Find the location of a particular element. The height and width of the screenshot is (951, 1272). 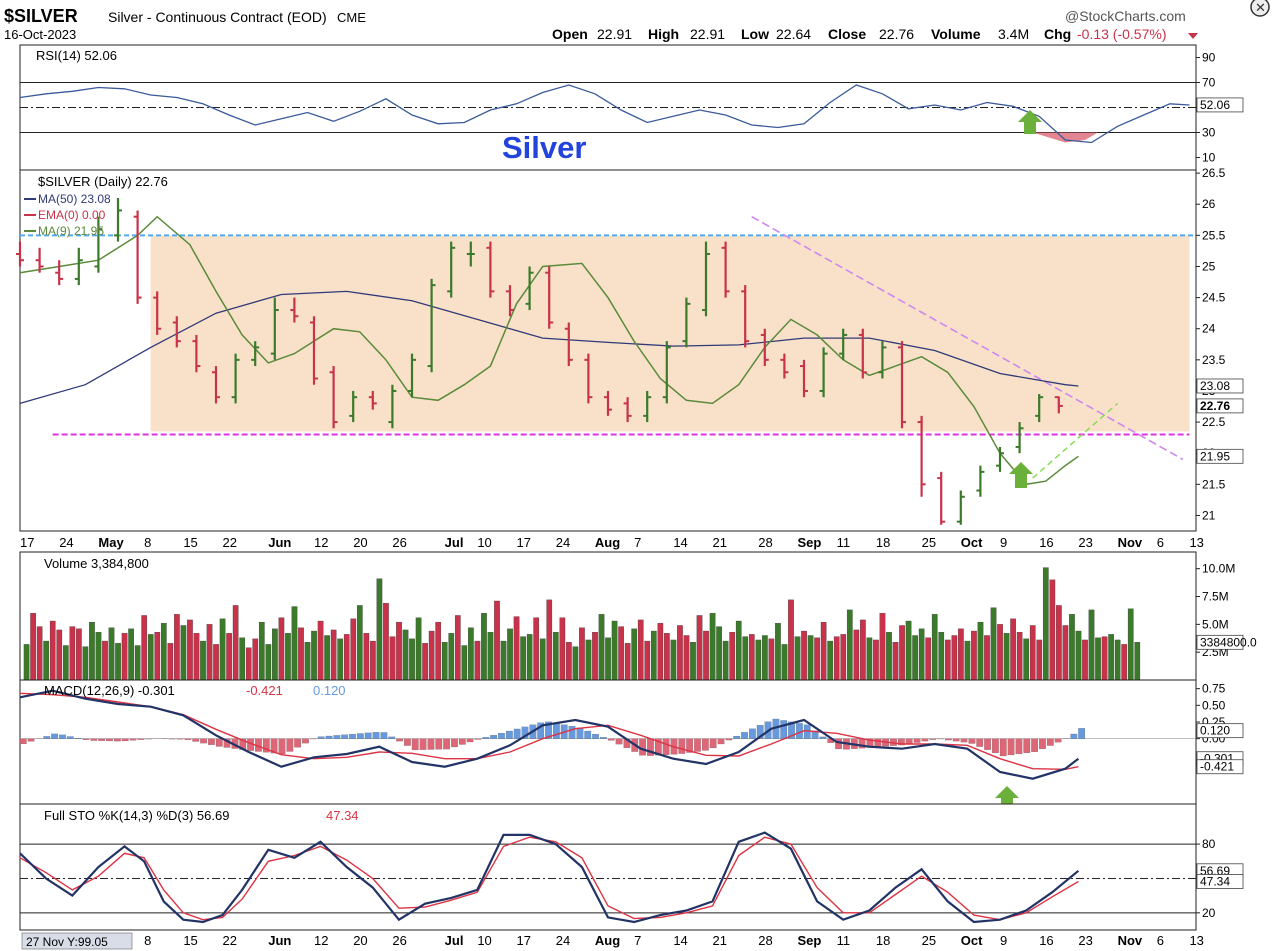

volume-tick-label: 5.0M is located at coordinates (1215, 624).